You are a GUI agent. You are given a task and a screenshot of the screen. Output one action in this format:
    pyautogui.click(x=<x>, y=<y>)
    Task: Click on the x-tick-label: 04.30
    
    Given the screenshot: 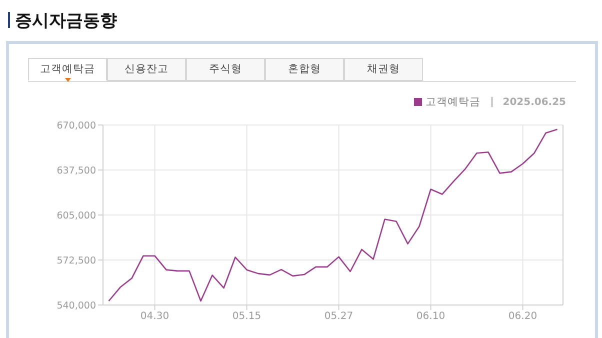 What is the action you would take?
    pyautogui.click(x=155, y=316)
    